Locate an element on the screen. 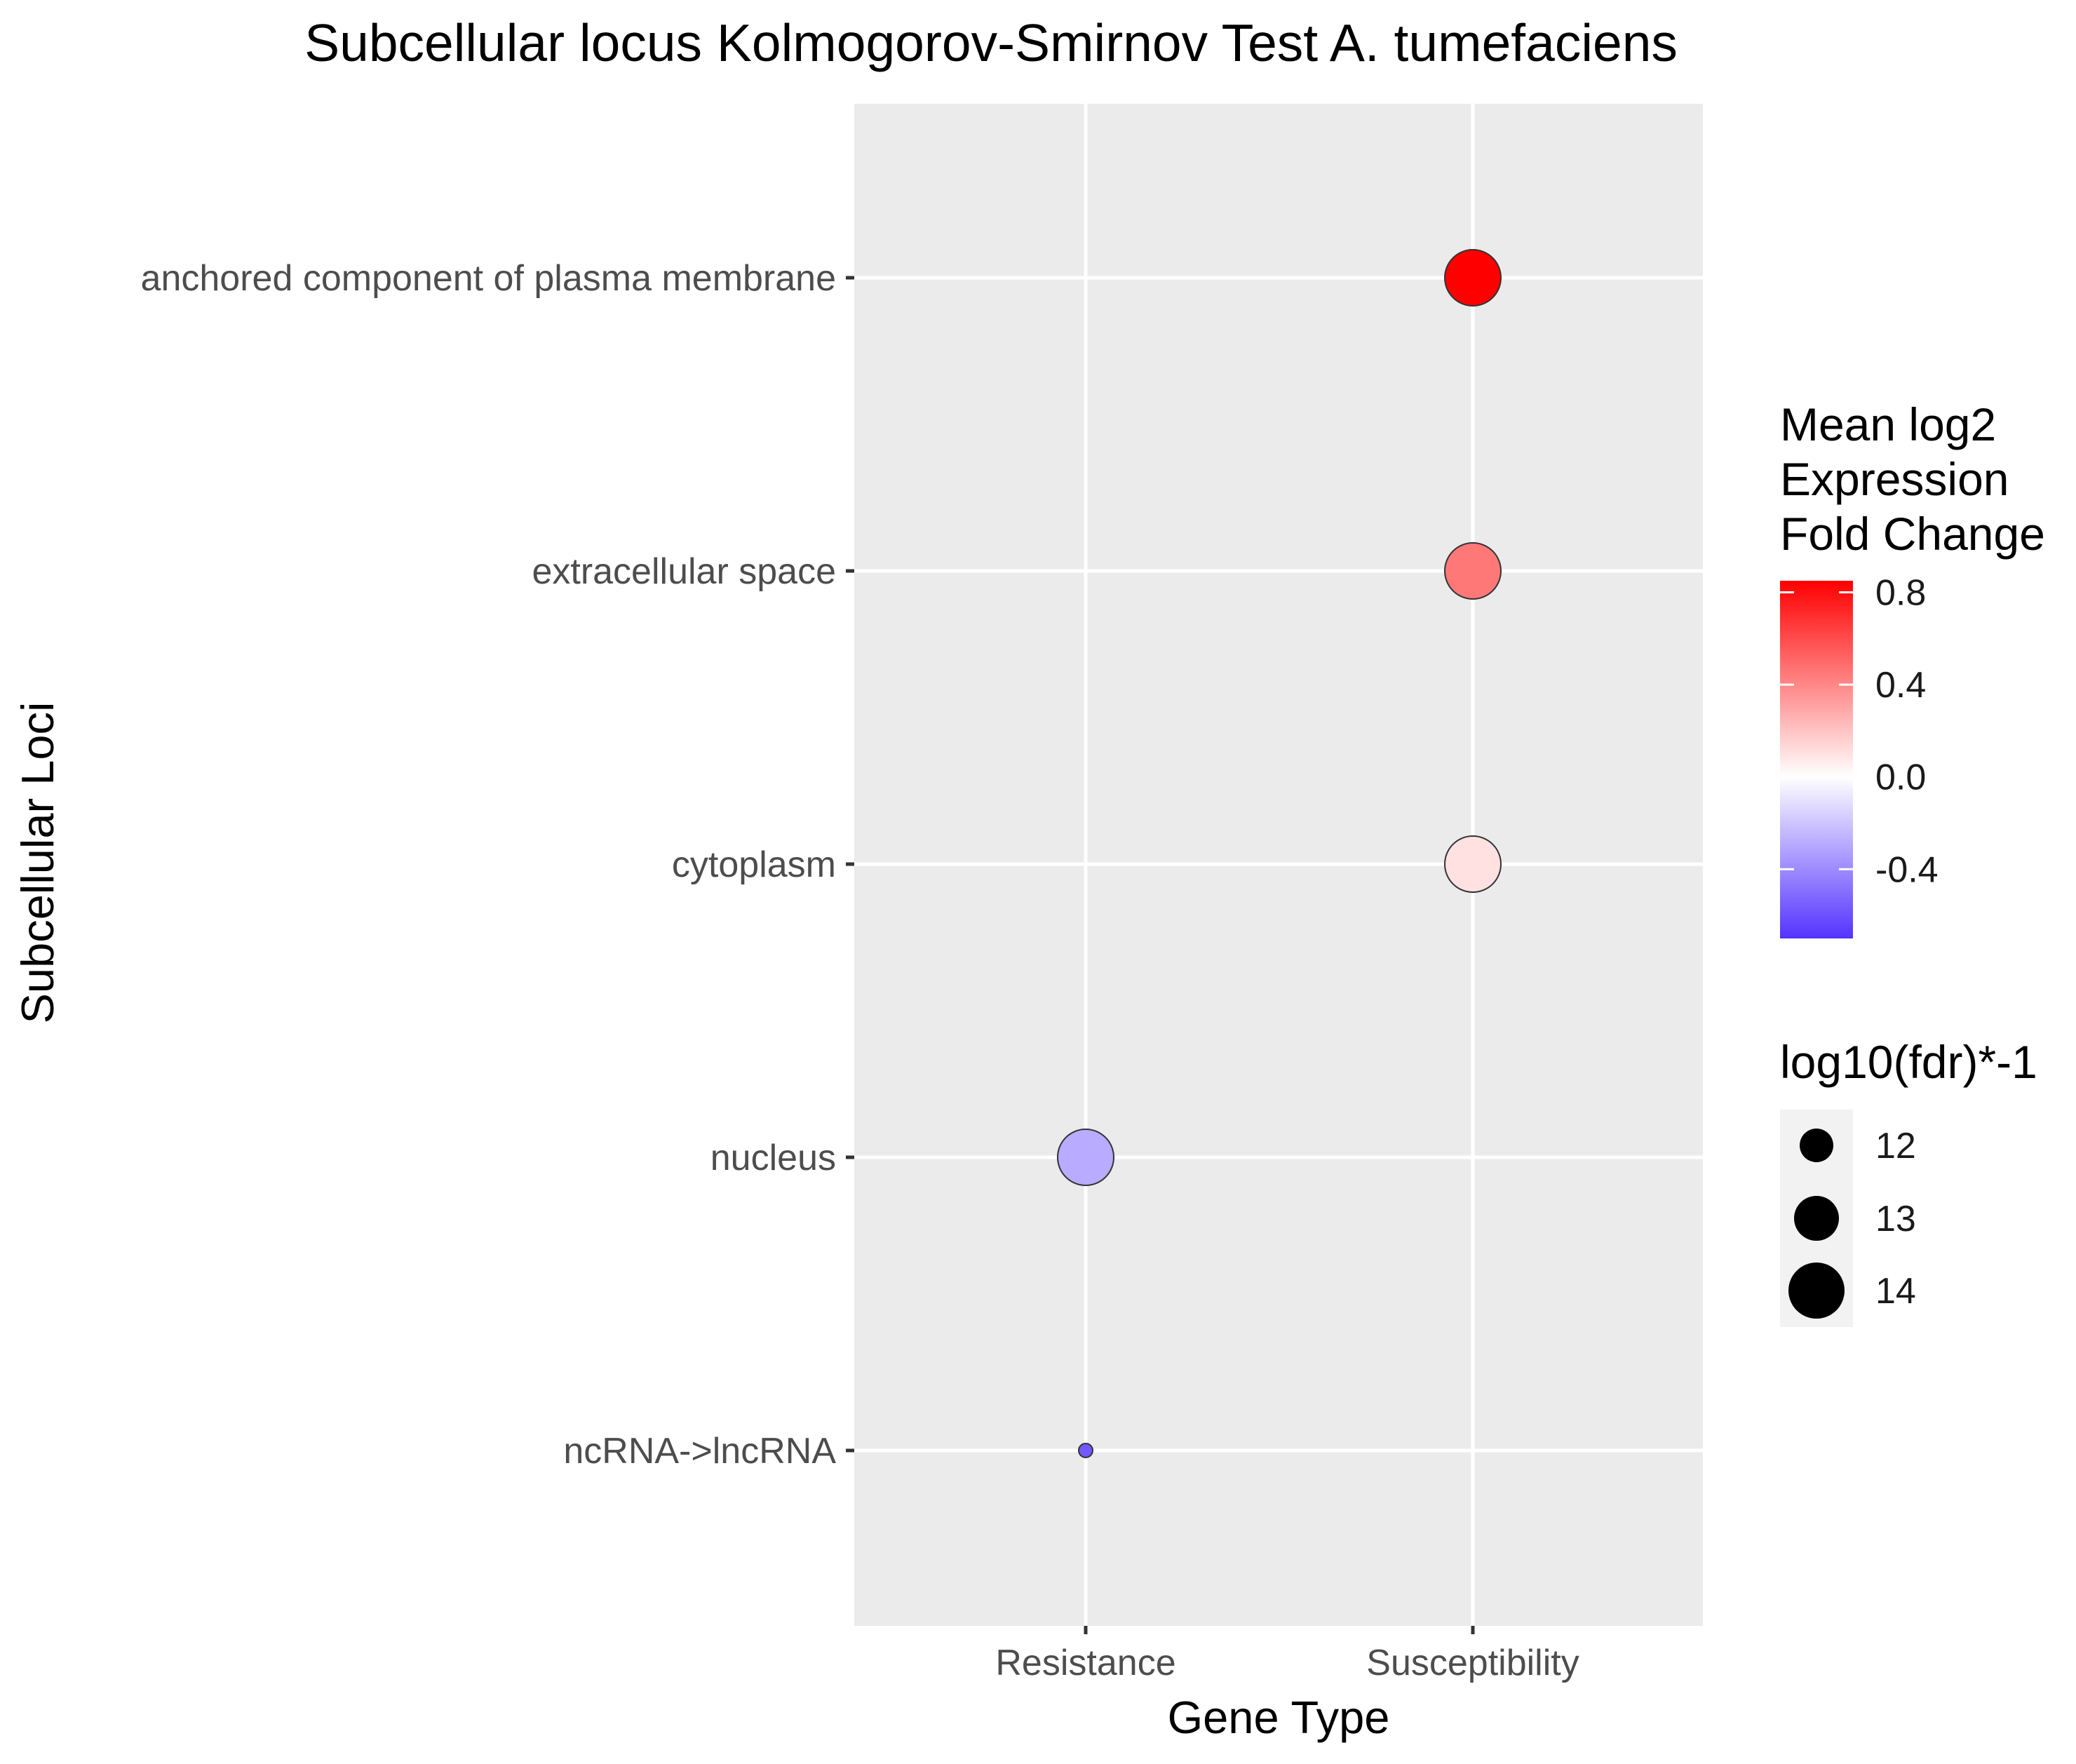 The width and height of the screenshot is (2076, 1764). y-tick-label: extracellular space is located at coordinates (684, 571).